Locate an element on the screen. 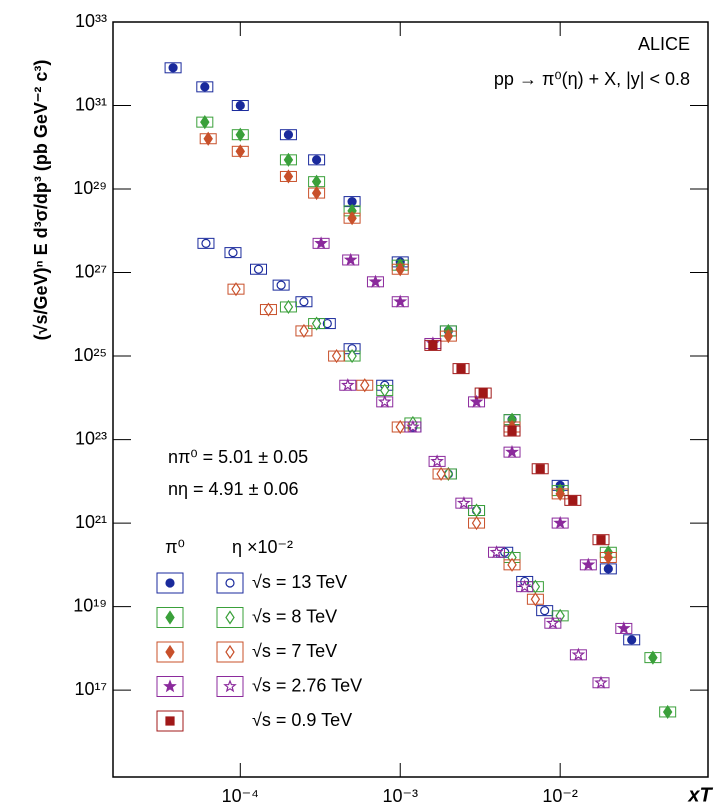 This screenshot has width=722, height=809. y-tick-label: 10²⁹ is located at coordinates (90, 188).